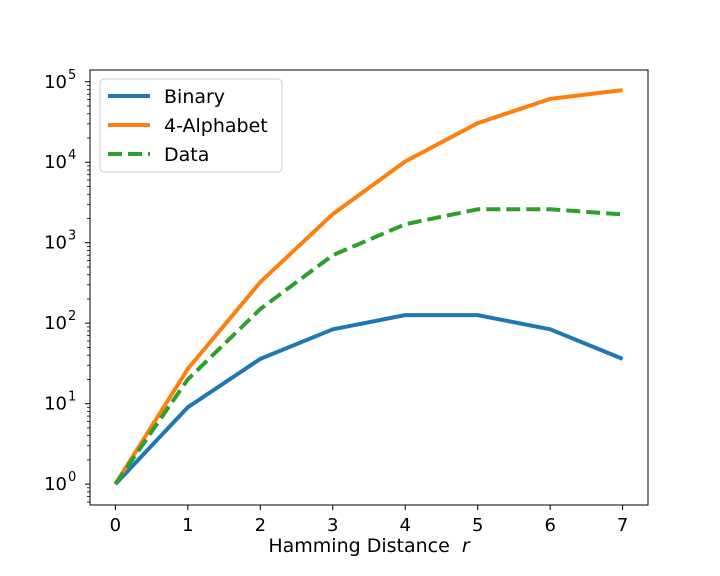  What do you see at coordinates (332, 525) in the screenshot?
I see `x-tick-label: 3` at bounding box center [332, 525].